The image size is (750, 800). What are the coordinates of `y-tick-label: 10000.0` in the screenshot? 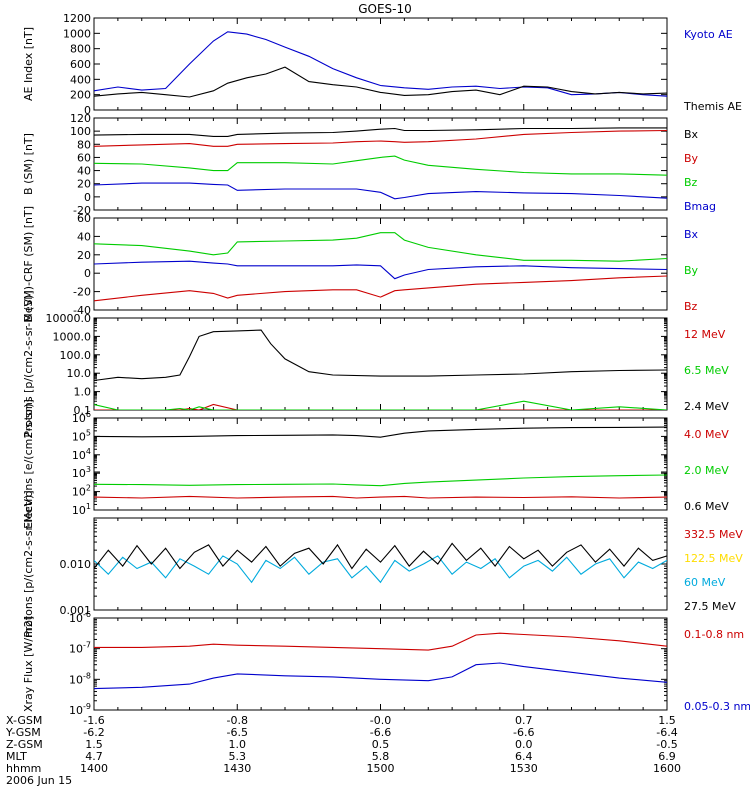 It's located at (69, 318).